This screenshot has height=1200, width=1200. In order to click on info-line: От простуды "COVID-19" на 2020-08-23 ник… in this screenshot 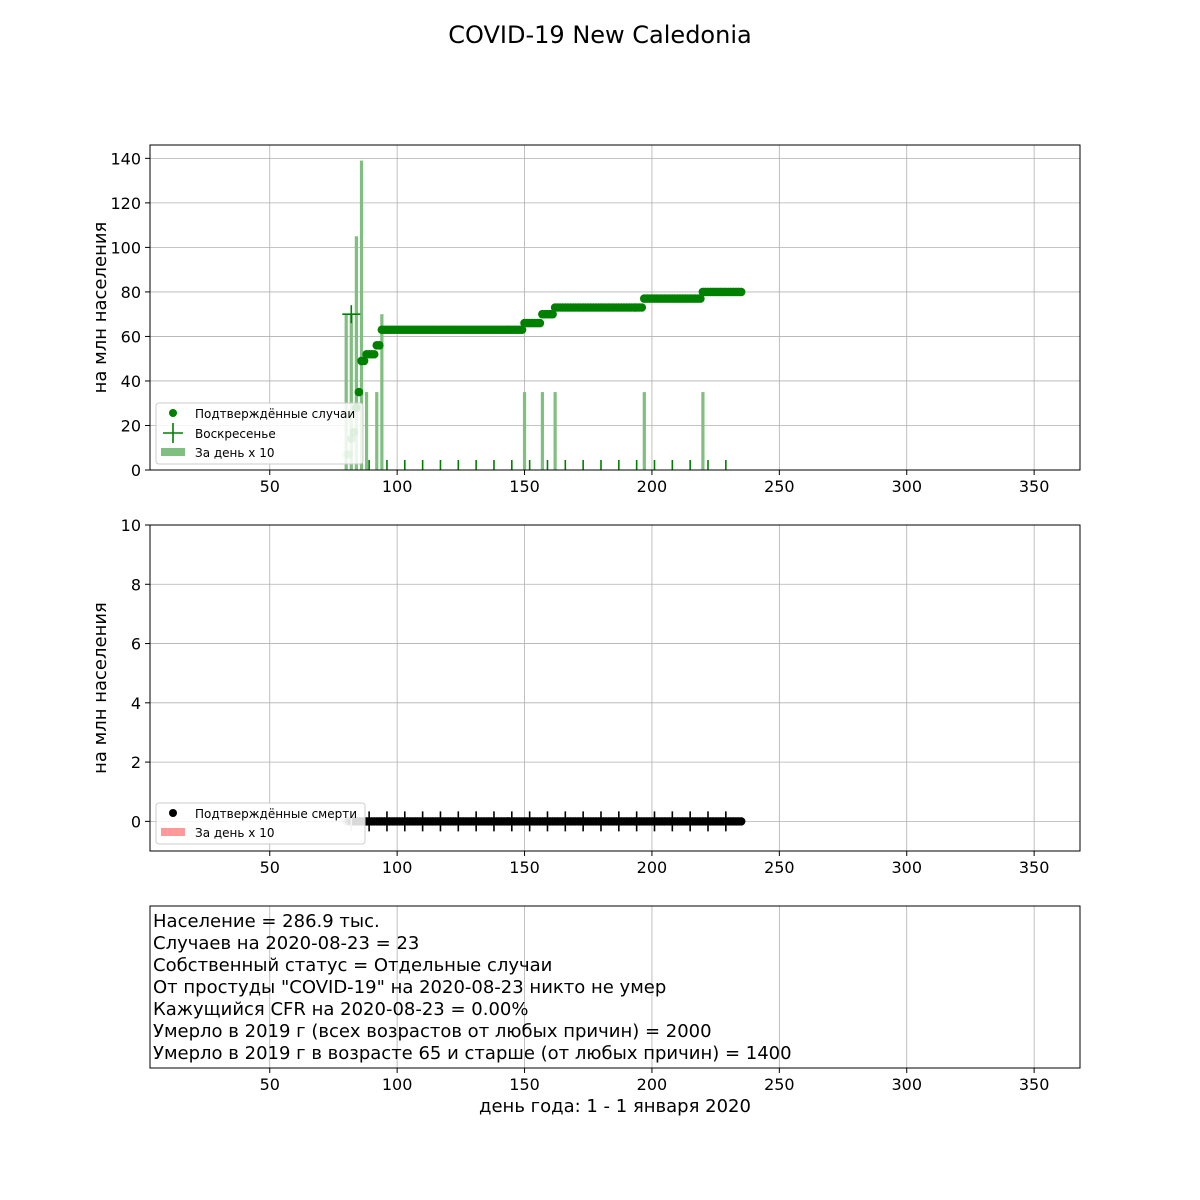, I will do `click(409, 987)`.